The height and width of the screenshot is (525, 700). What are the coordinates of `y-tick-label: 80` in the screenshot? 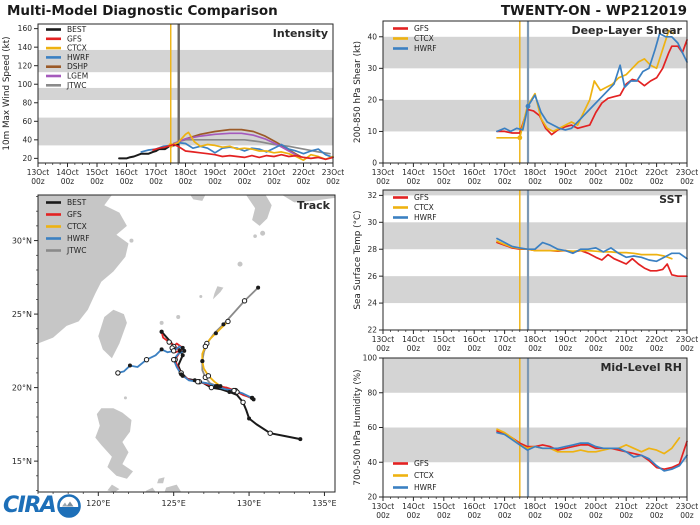 It's located at (372, 392).